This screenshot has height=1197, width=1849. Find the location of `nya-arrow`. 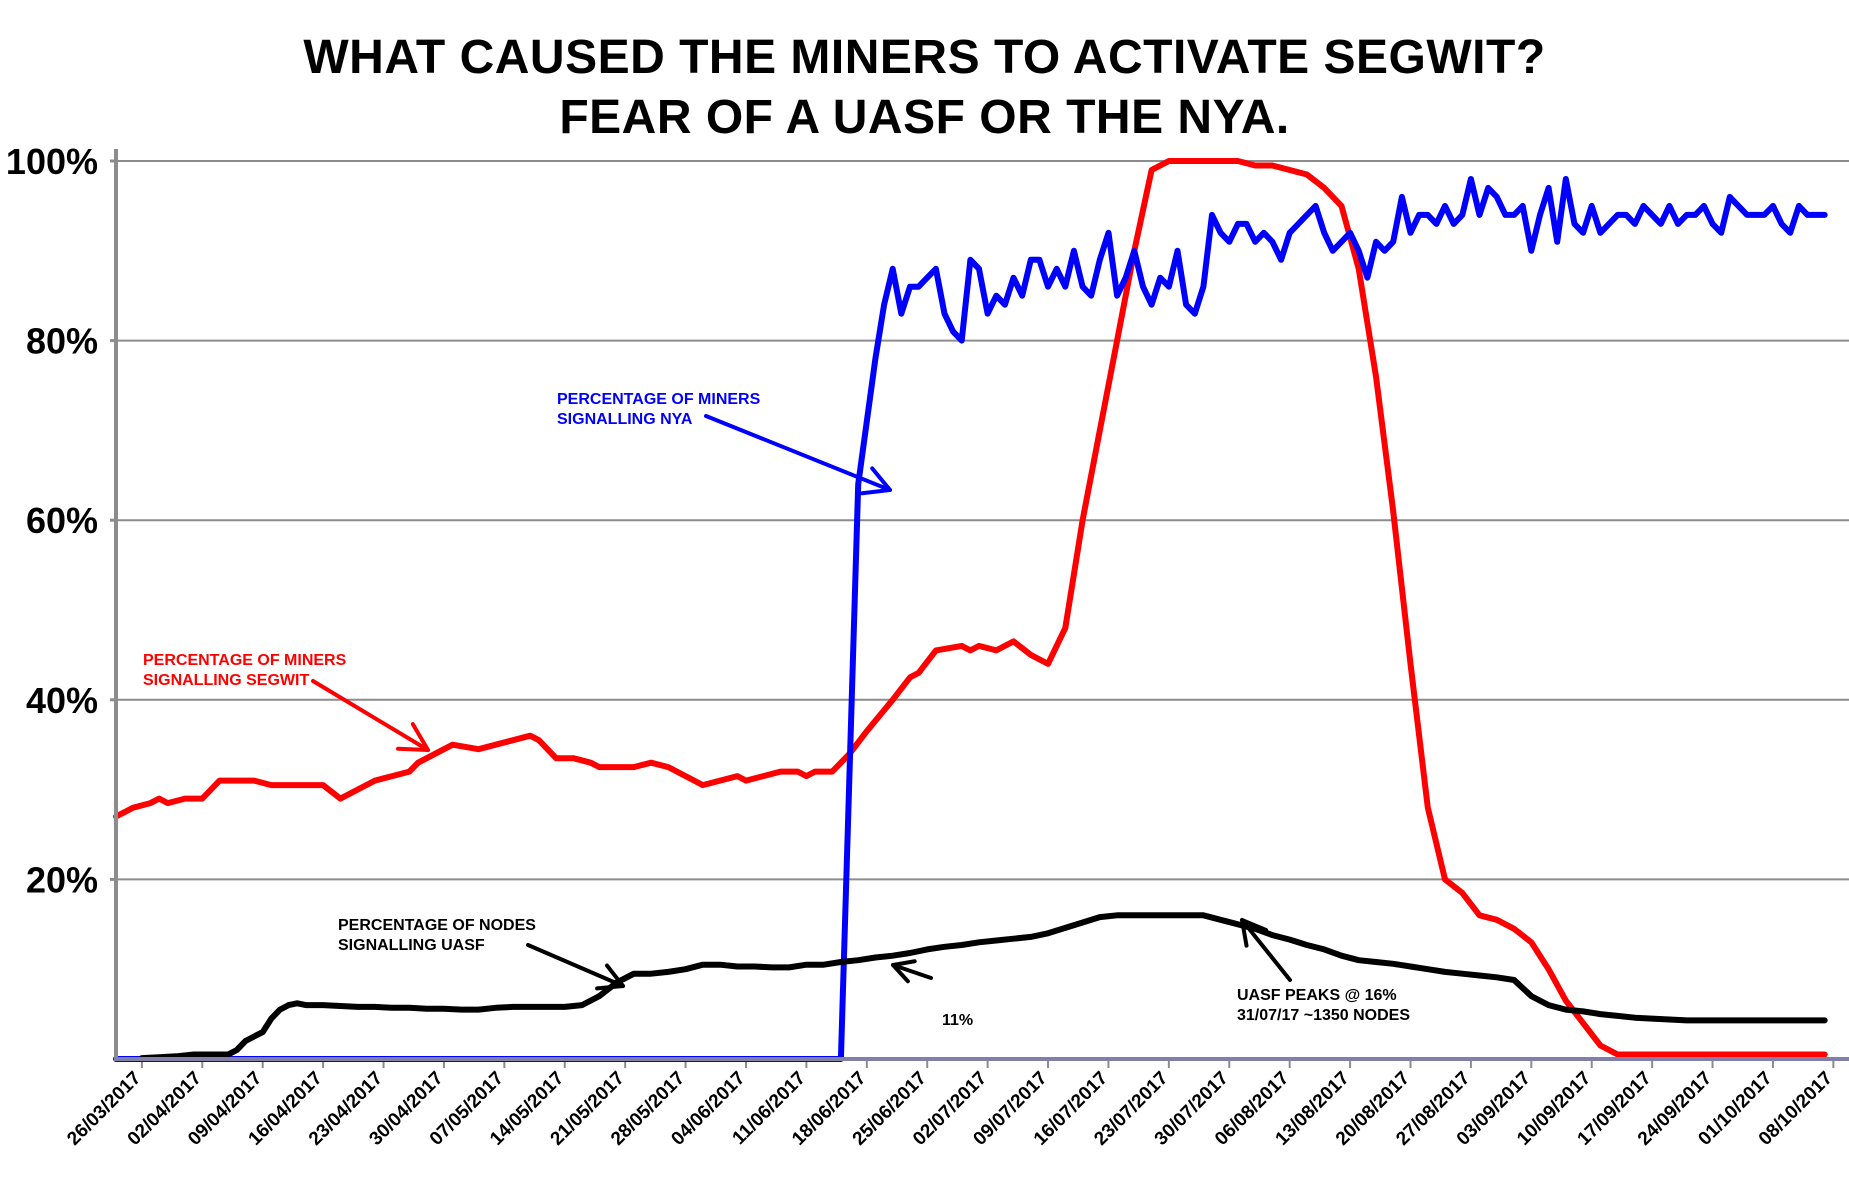

nya-arrow is located at coordinates (798, 455).